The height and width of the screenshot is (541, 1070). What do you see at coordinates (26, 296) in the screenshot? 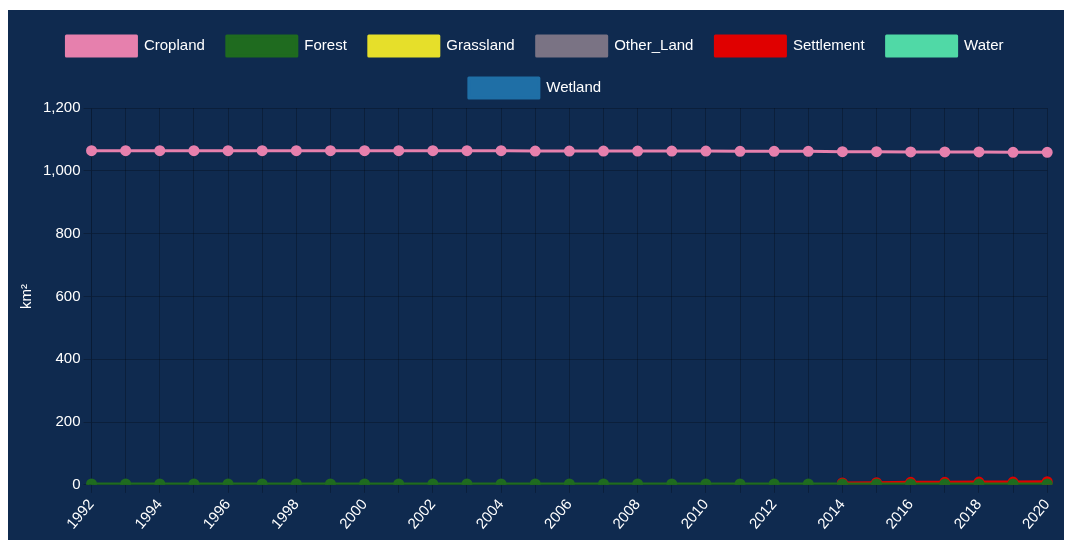
I see `y-axis-title: km²` at bounding box center [26, 296].